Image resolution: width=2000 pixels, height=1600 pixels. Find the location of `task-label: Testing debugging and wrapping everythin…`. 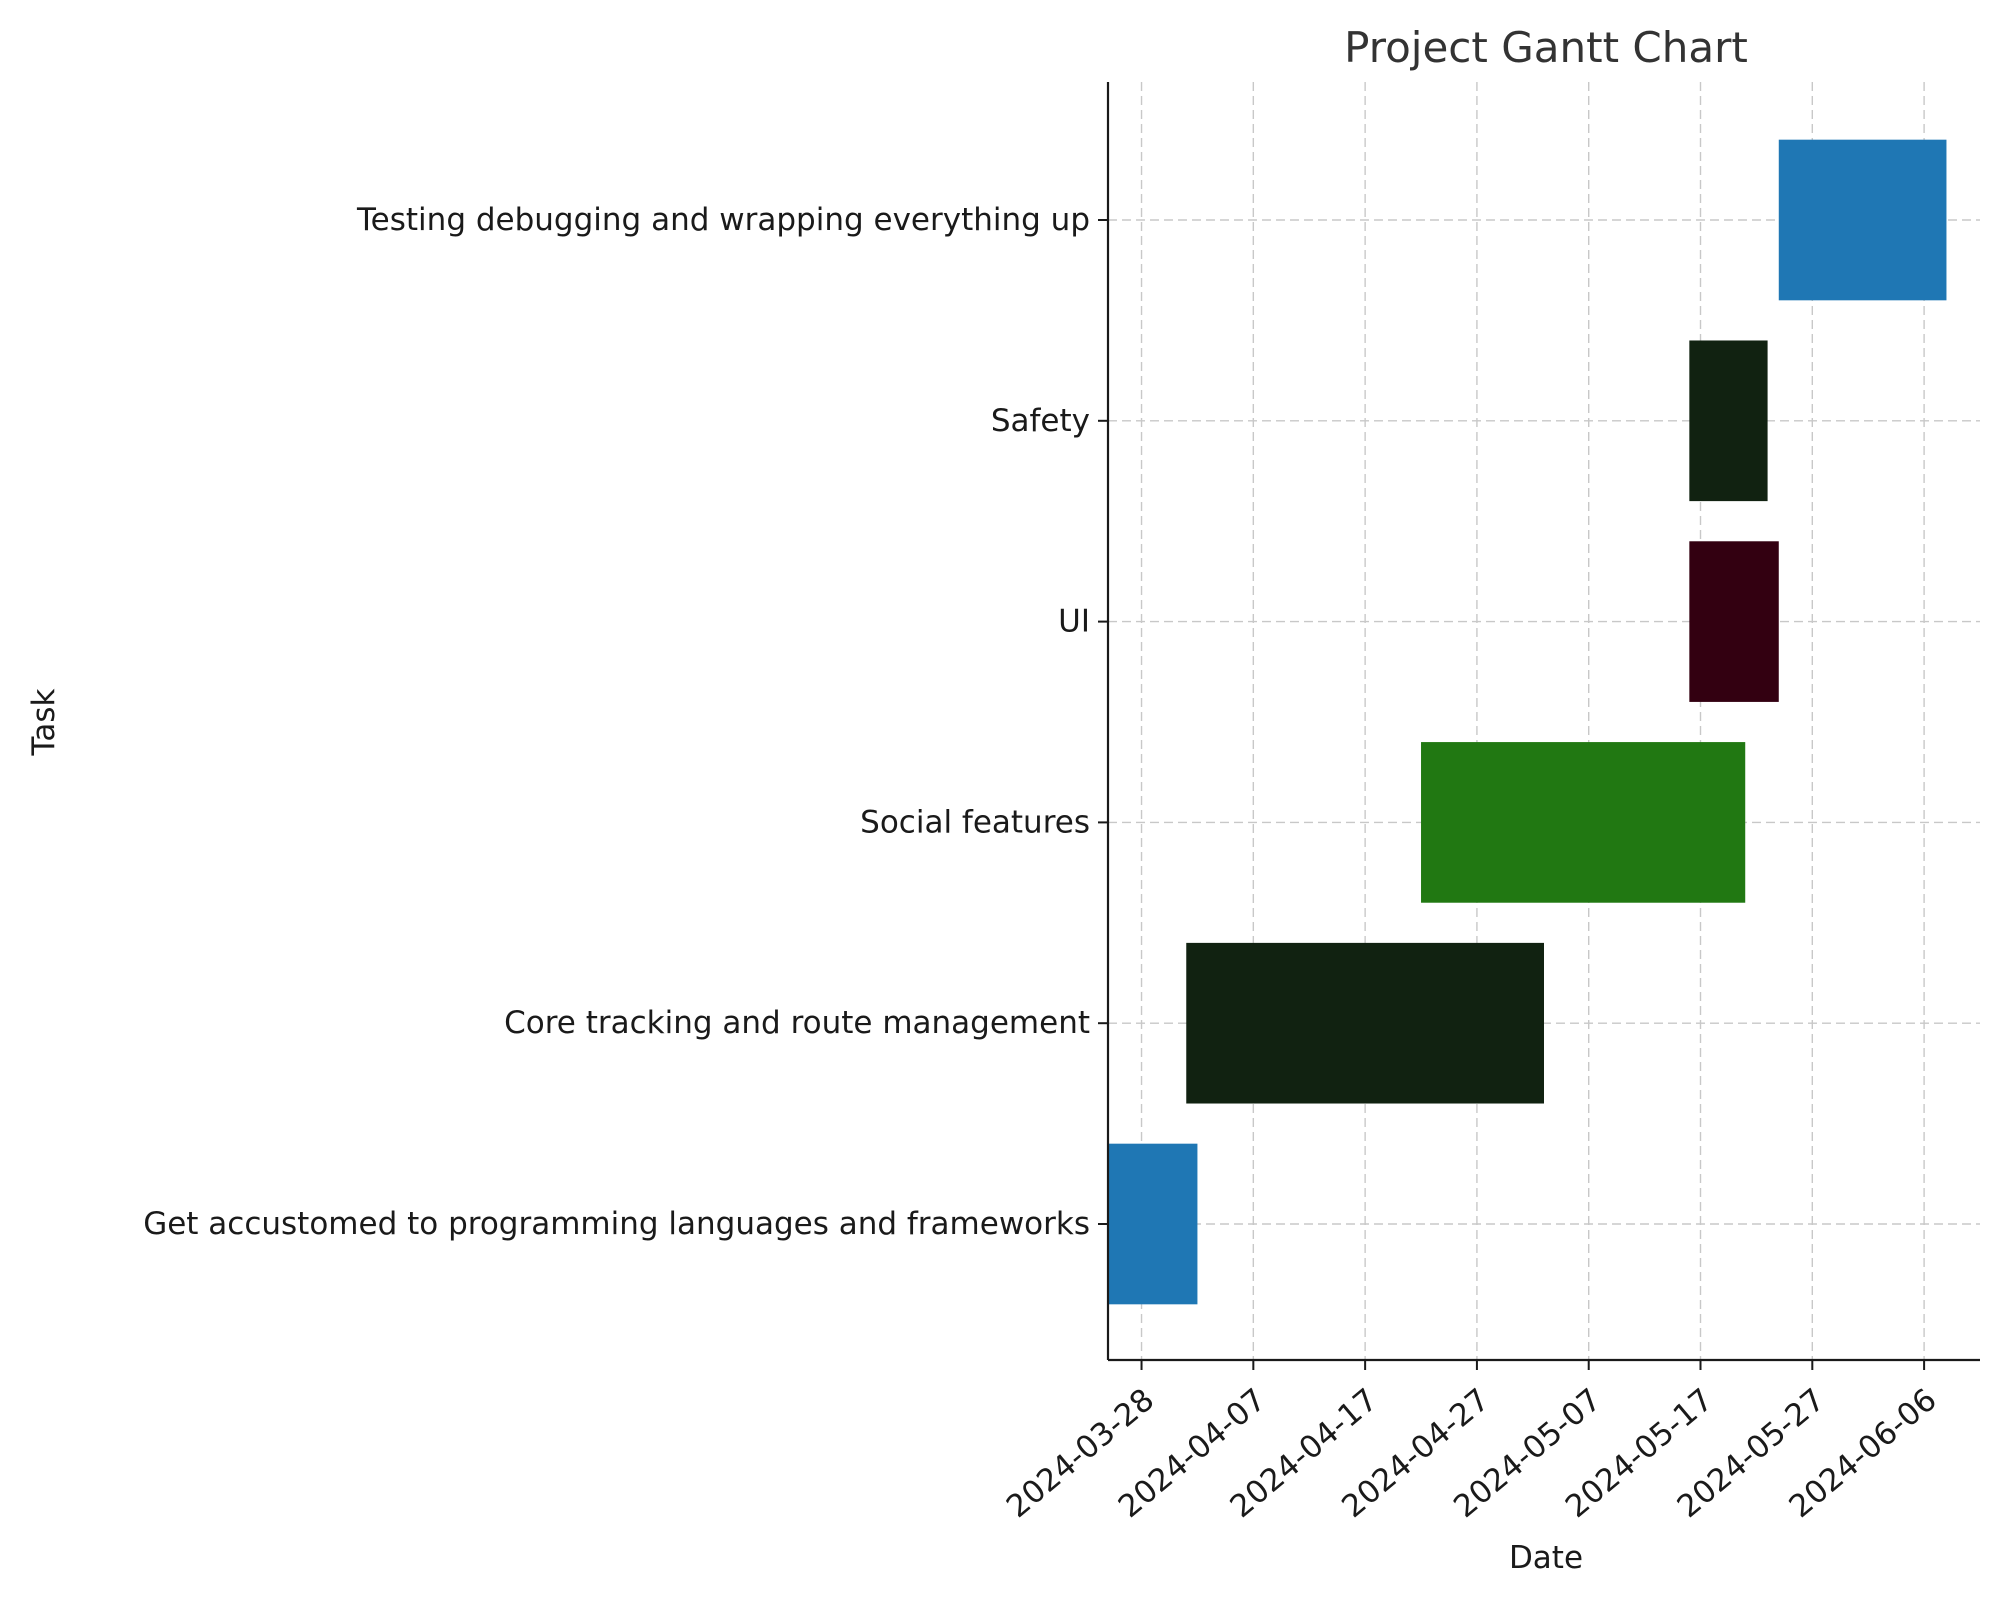

task-label: Testing debugging and wrapping everythin… is located at coordinates (723, 220).